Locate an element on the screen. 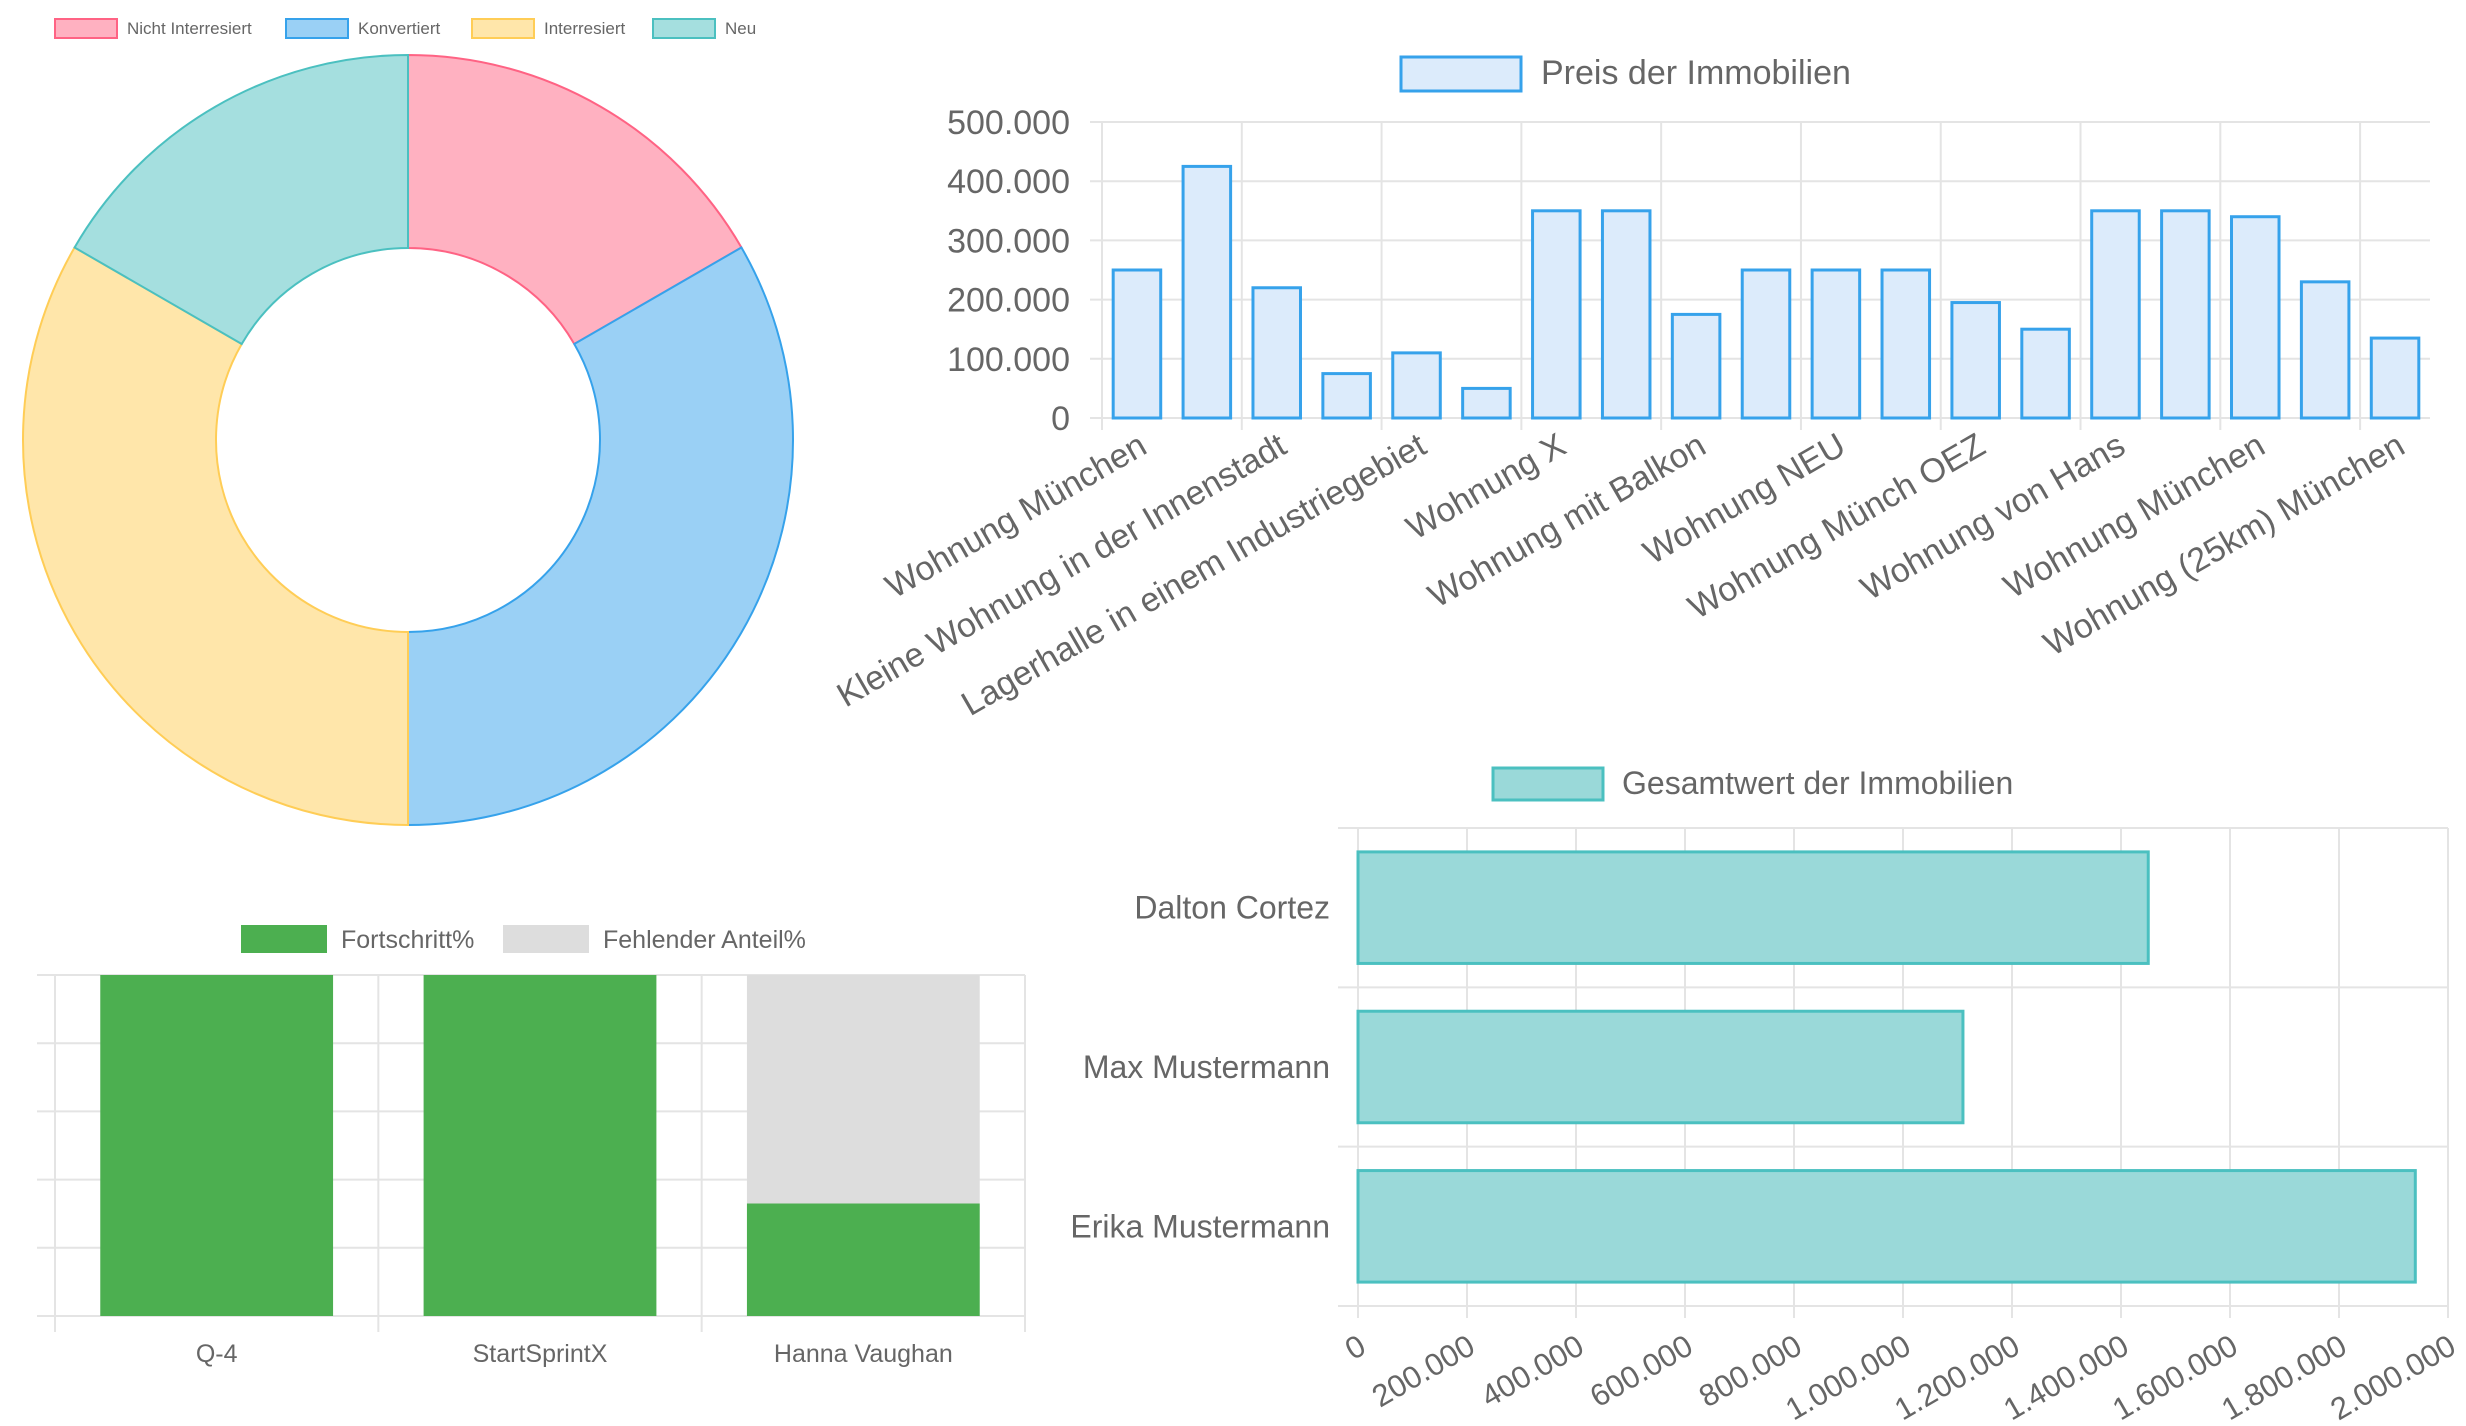 The width and height of the screenshot is (2466, 1426). legend-label: Preis der Immobilien is located at coordinates (1696, 73).